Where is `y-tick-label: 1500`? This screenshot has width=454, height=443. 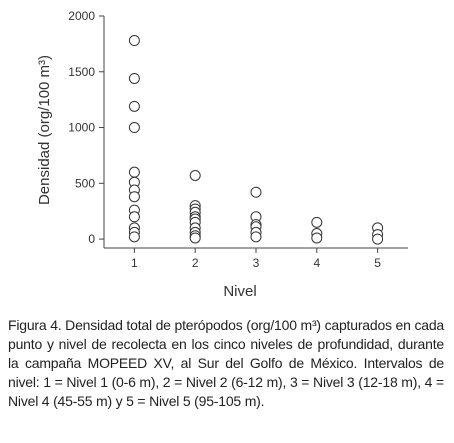 y-tick-label: 1500 is located at coordinates (81, 72).